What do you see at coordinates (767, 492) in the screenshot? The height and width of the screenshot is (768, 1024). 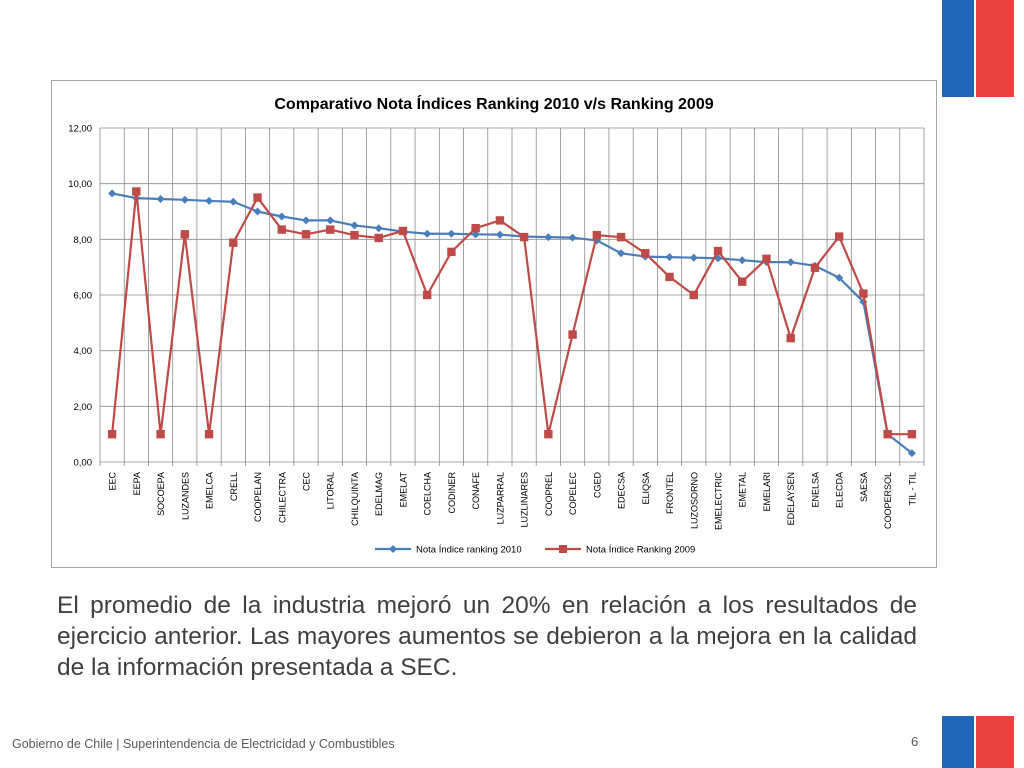 I see `x-tick-label: EMELARI` at bounding box center [767, 492].